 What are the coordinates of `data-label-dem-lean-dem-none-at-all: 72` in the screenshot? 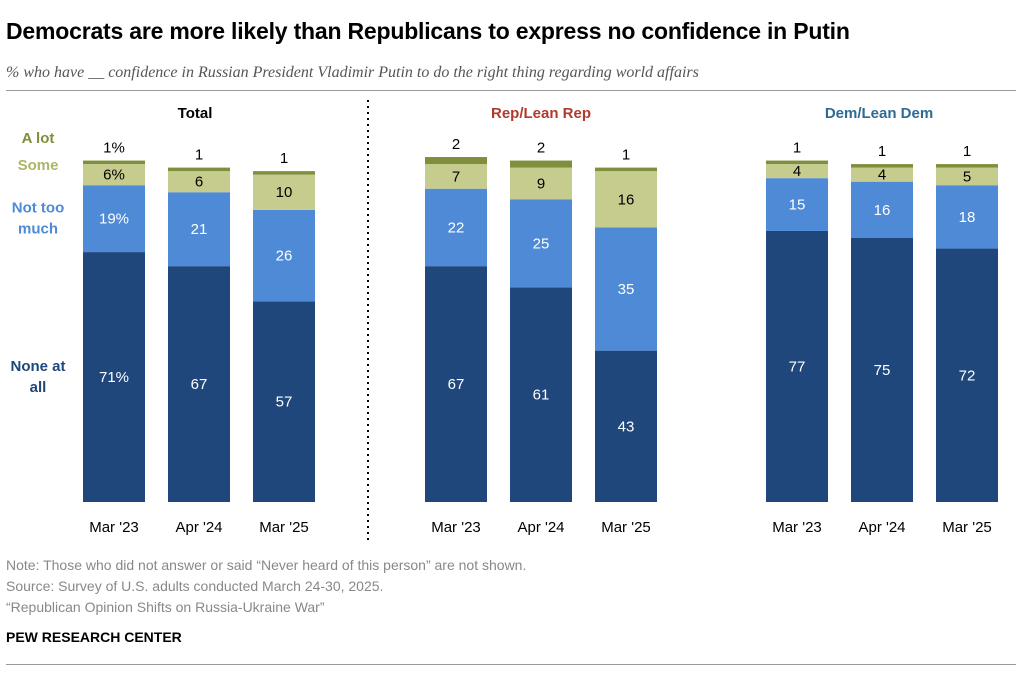 It's located at (967, 375).